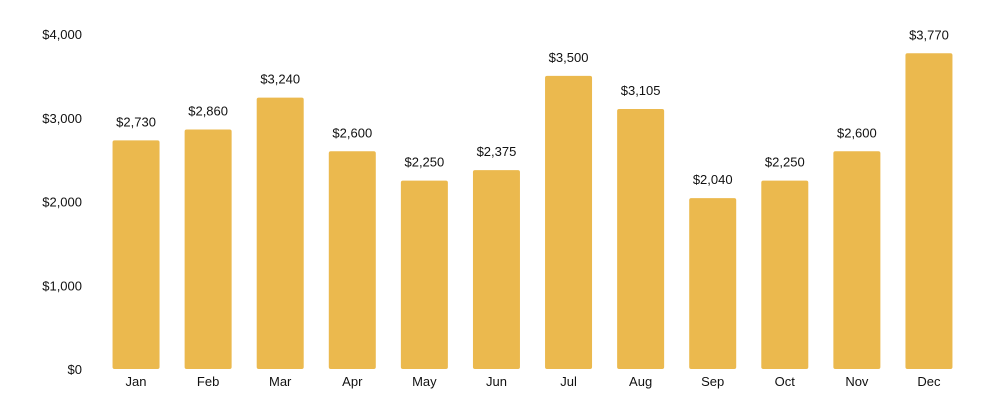 This screenshot has height=408, width=1000. What do you see at coordinates (136, 254) in the screenshot?
I see `bar-jan` at bounding box center [136, 254].